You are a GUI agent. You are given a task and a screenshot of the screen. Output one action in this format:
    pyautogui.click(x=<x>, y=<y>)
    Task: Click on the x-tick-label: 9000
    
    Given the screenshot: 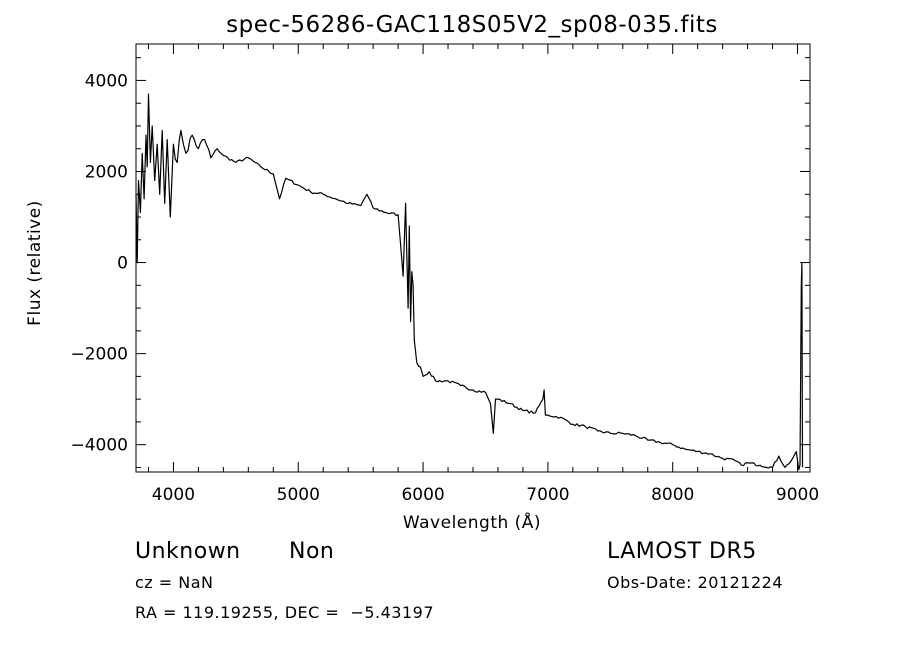 What is the action you would take?
    pyautogui.click(x=797, y=495)
    